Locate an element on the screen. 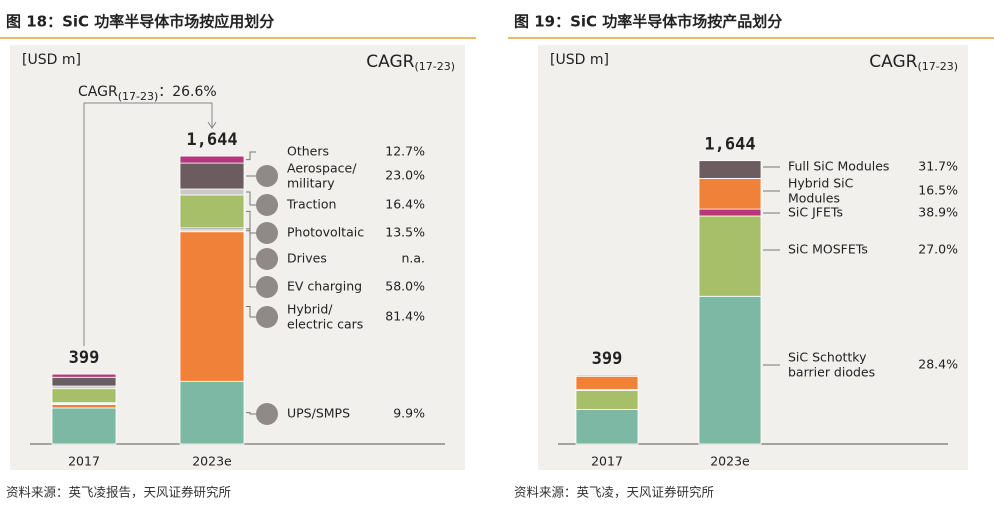  legend-label: Others is located at coordinates (308, 151).